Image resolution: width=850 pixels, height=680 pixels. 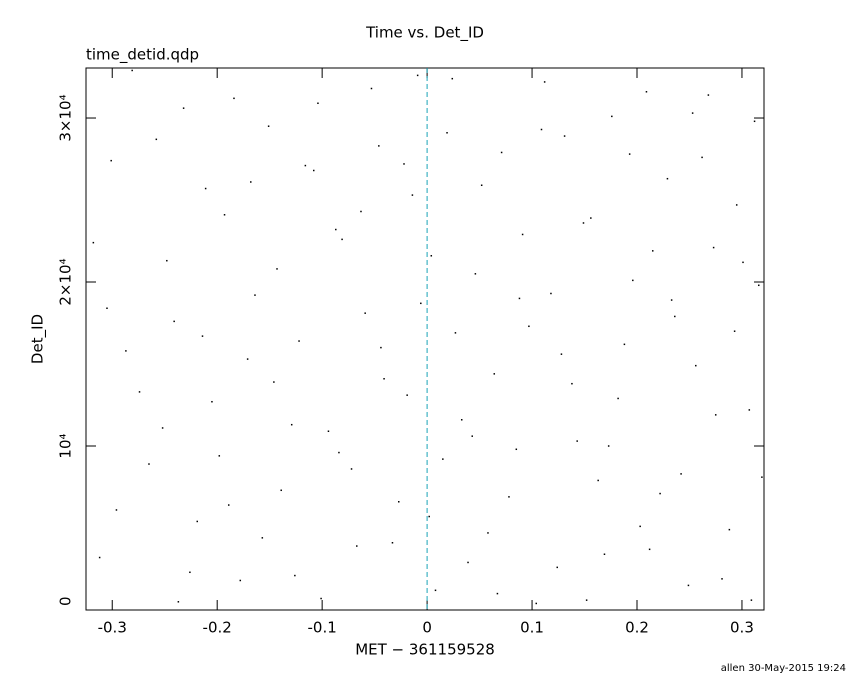 What do you see at coordinates (112, 628) in the screenshot?
I see `x-tick-label: -0.3` at bounding box center [112, 628].